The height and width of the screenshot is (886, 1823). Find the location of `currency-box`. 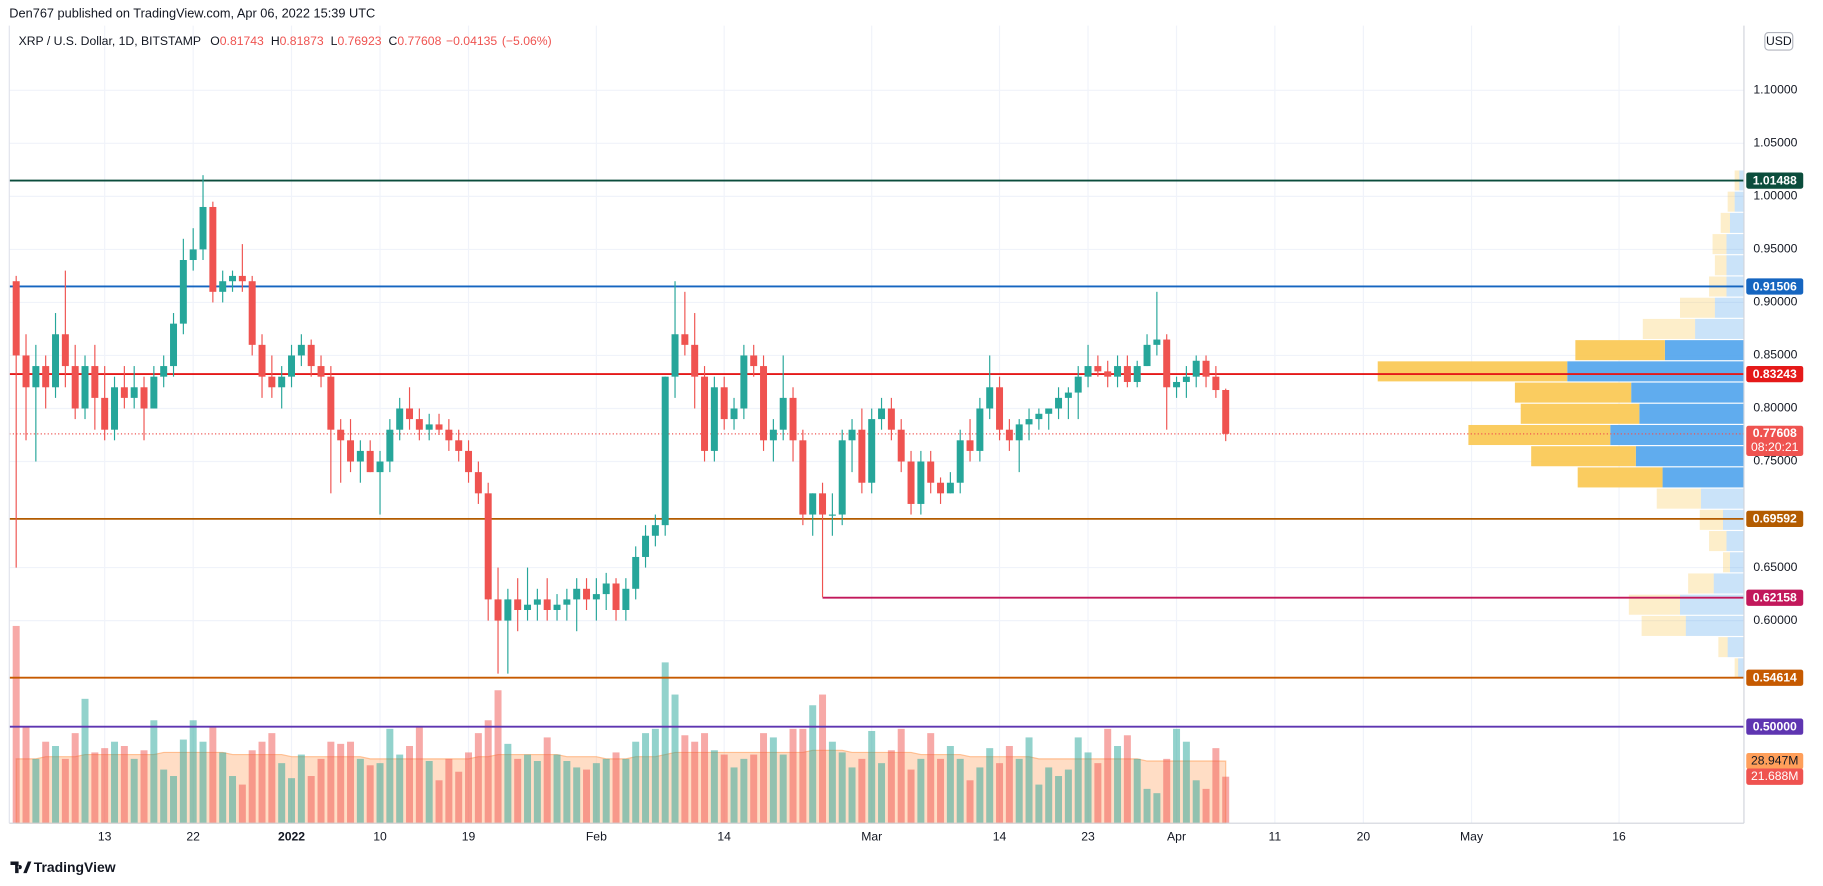

currency-box is located at coordinates (1779, 41).